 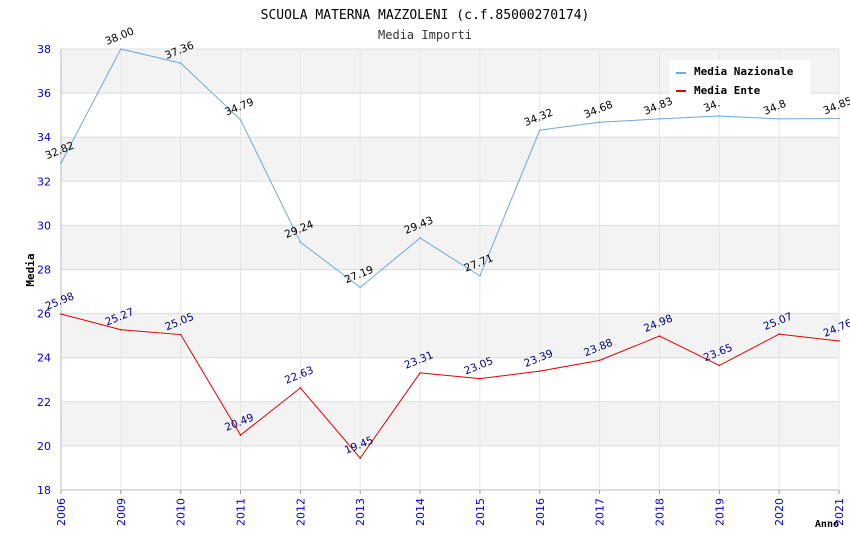 I want to click on x-tick-label: 2016, so click(x=540, y=512).